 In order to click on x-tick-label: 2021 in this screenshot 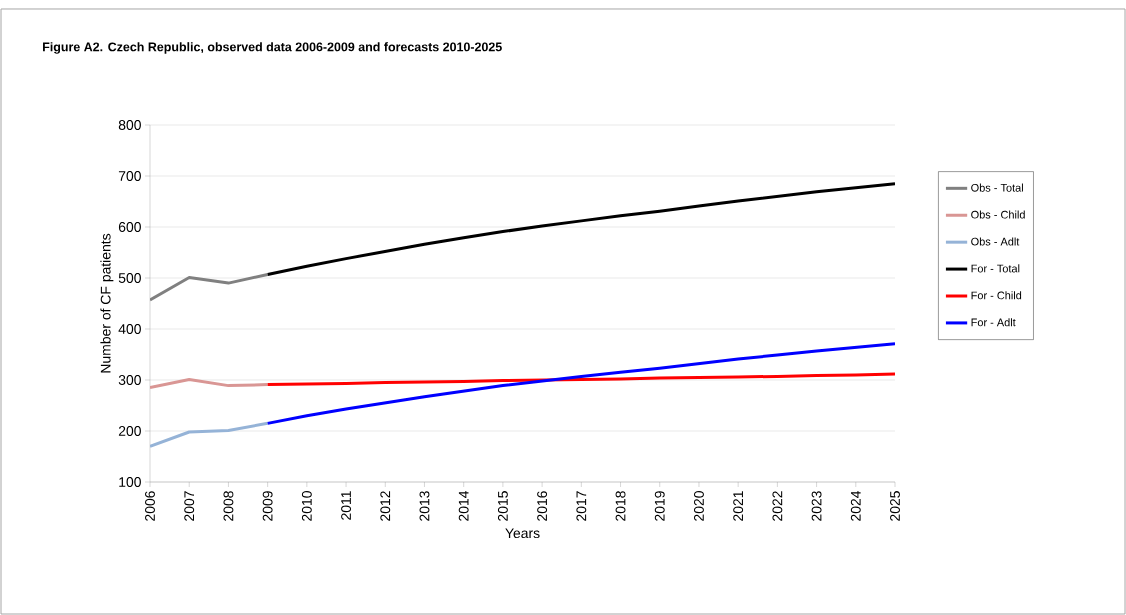, I will do `click(738, 506)`.